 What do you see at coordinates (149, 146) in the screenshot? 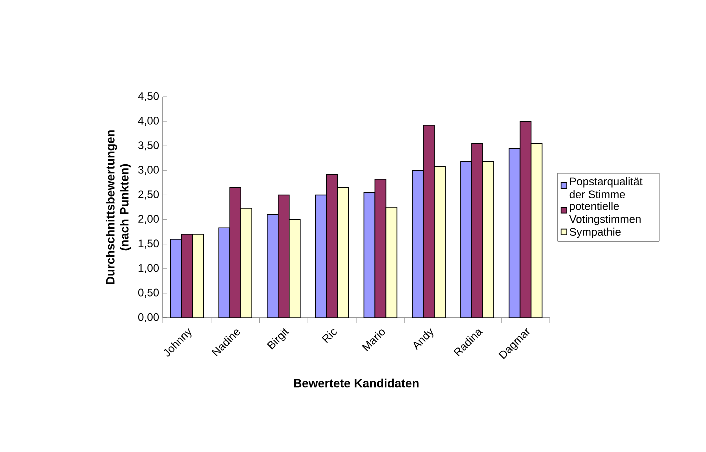
I see `y-tick-label: 3,50` at bounding box center [149, 146].